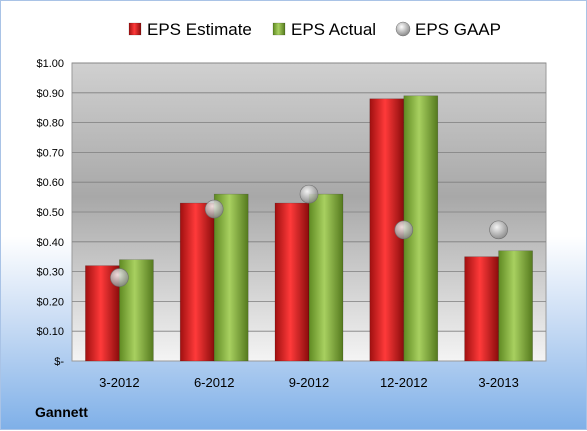  Describe the element at coordinates (61, 412) in the screenshot. I see `company-label: Gannett` at that location.